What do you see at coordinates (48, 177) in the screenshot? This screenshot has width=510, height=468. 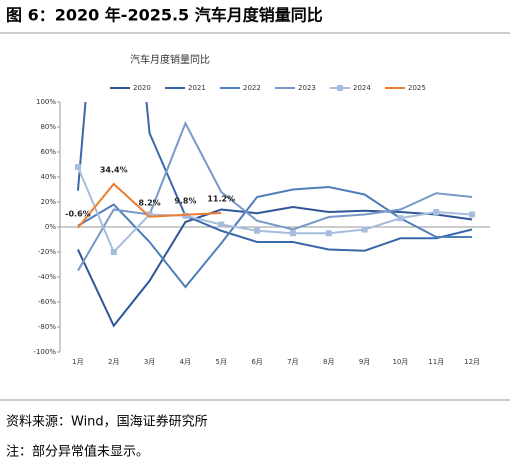 I see `y-tick-label: 40%` at bounding box center [48, 177].